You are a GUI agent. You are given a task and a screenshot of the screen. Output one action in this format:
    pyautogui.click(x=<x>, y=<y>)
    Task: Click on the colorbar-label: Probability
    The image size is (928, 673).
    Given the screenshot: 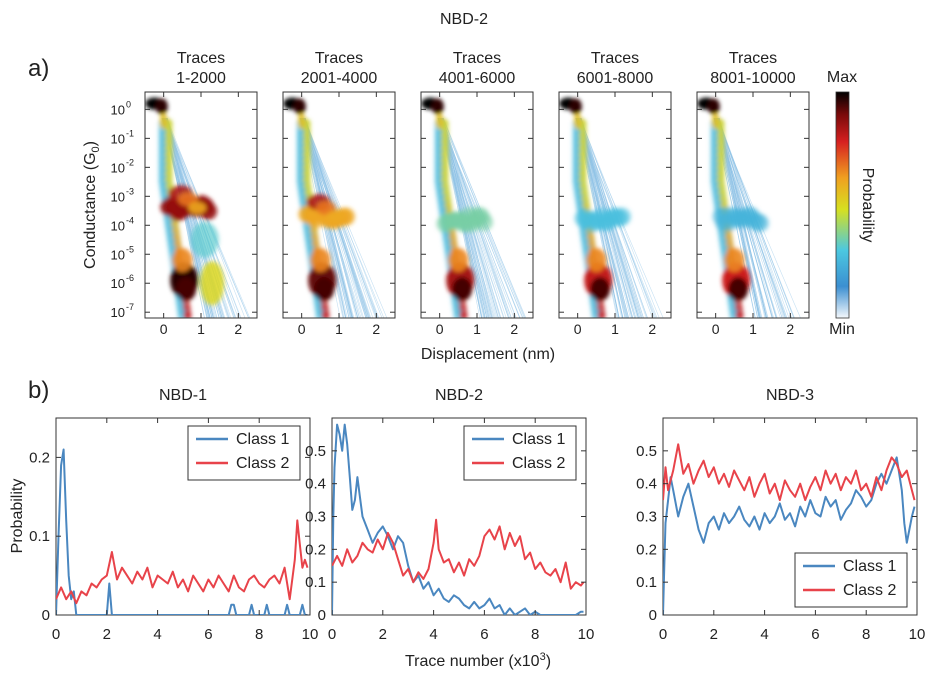 What is the action you would take?
    pyautogui.click(x=867, y=205)
    